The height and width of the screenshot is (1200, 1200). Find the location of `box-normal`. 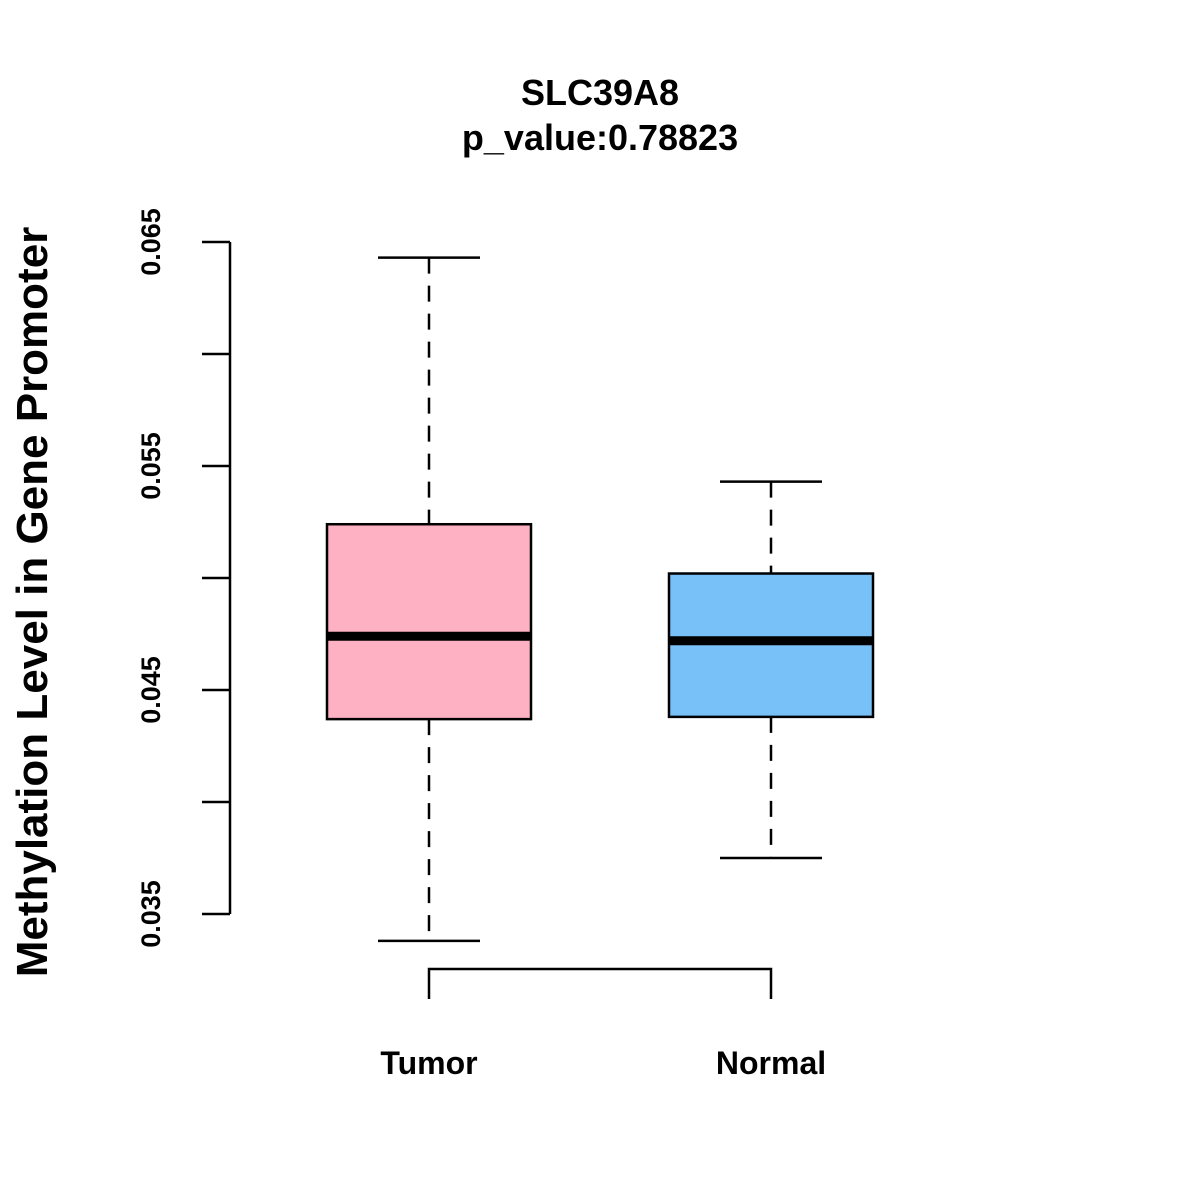

box-normal is located at coordinates (771, 670).